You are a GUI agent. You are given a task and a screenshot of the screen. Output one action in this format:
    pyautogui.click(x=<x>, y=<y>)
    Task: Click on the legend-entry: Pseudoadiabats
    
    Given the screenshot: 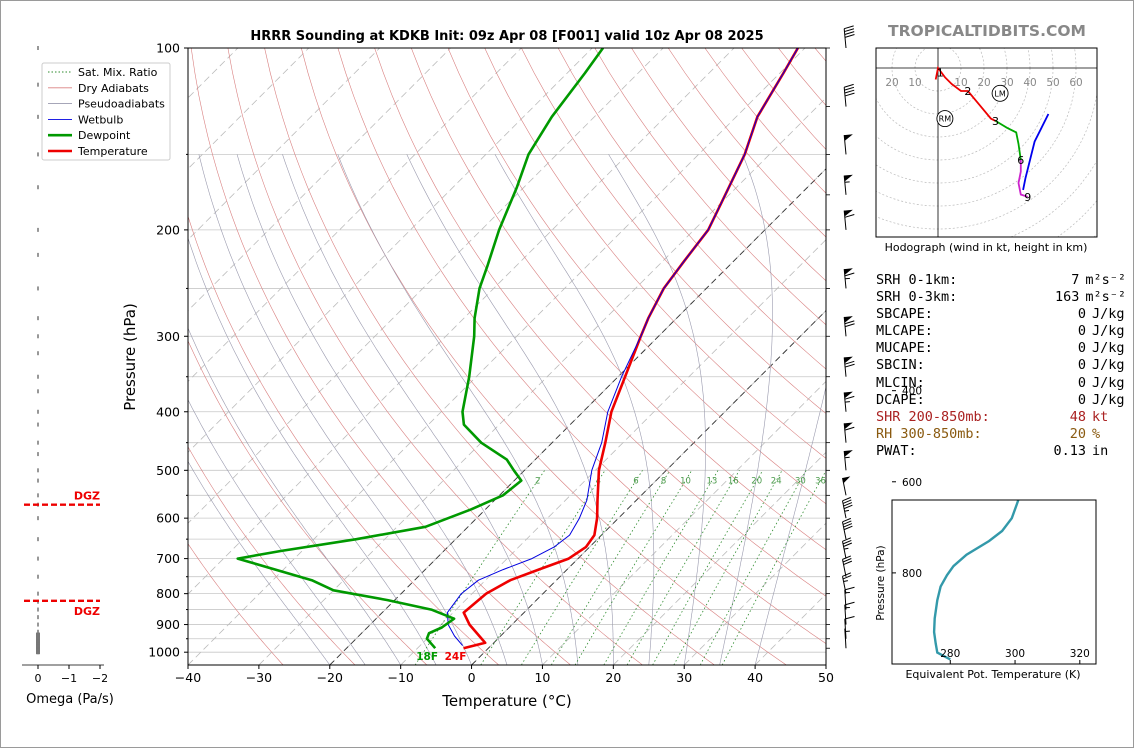 What is the action you would take?
    pyautogui.click(x=121, y=104)
    